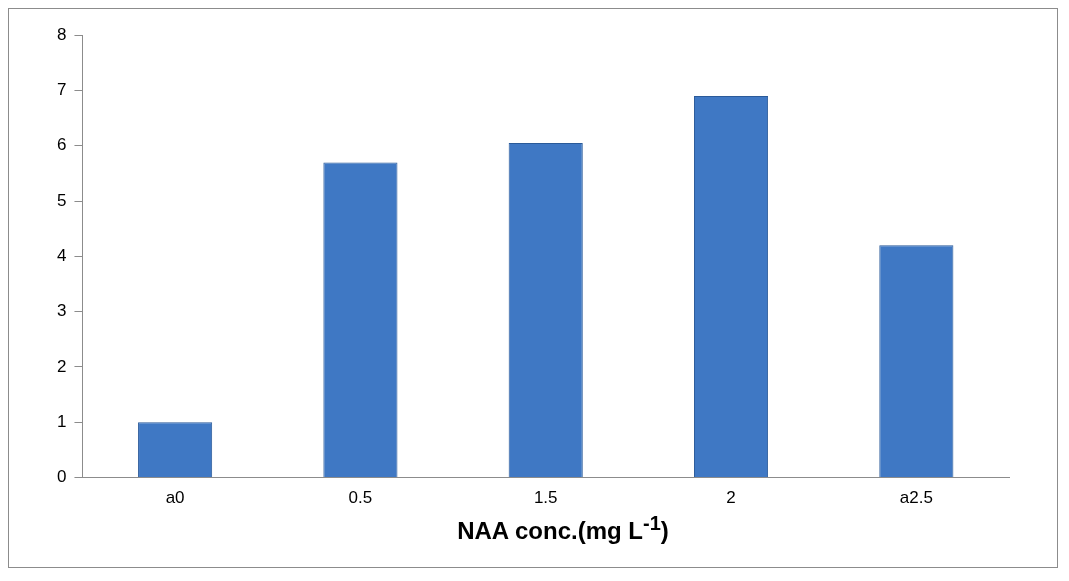 Image resolution: width=1069 pixels, height=581 pixels. I want to click on x-tick-label: 0.5, so click(360, 498).